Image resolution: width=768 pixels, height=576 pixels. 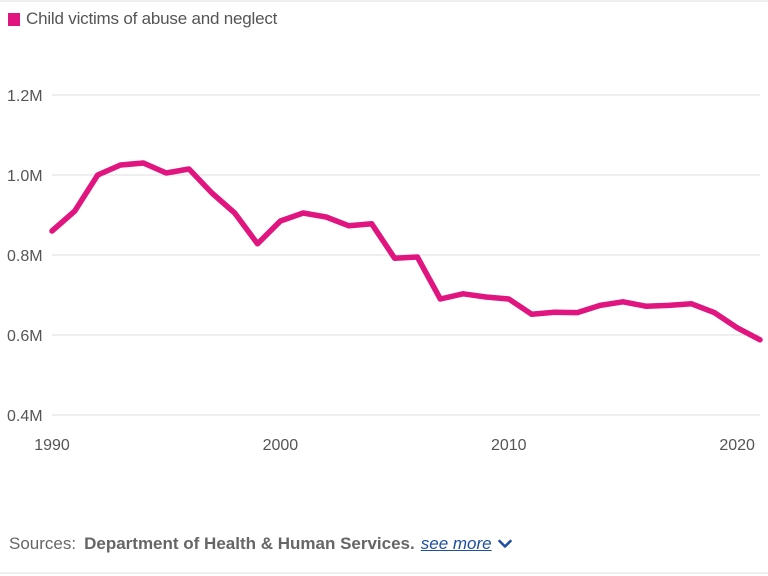 What do you see at coordinates (384, 1) in the screenshot?
I see `top-divider` at bounding box center [384, 1].